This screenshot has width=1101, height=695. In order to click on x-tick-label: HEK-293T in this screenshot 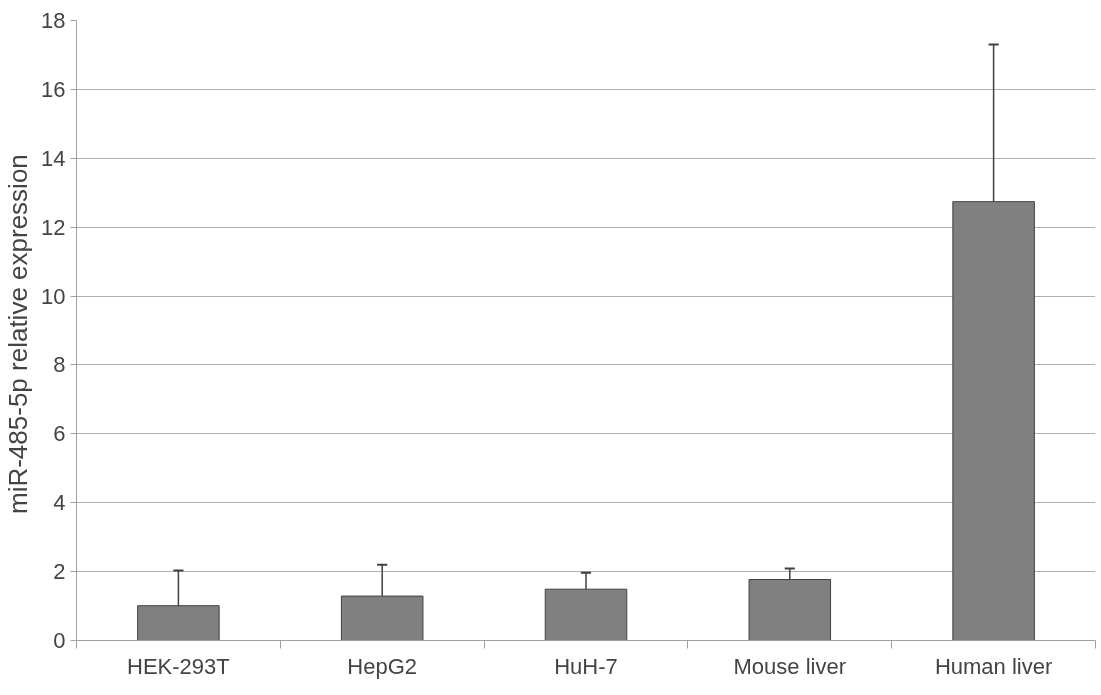, I will do `click(178, 666)`.